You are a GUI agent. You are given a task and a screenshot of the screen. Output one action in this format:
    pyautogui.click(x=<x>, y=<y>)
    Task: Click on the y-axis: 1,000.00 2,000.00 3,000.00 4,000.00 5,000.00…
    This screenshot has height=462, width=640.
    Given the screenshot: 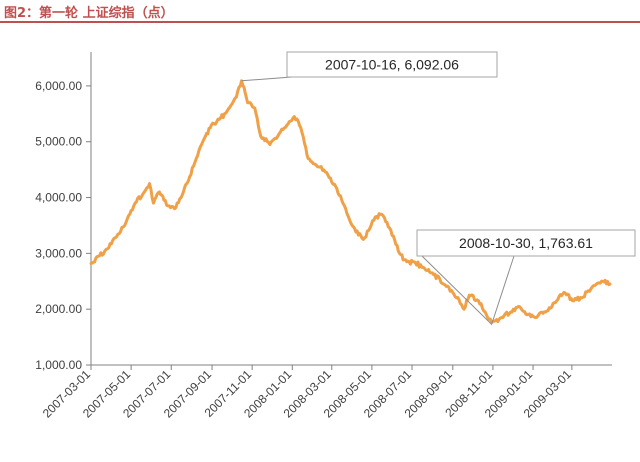 What is the action you would take?
    pyautogui.click(x=63, y=212)
    